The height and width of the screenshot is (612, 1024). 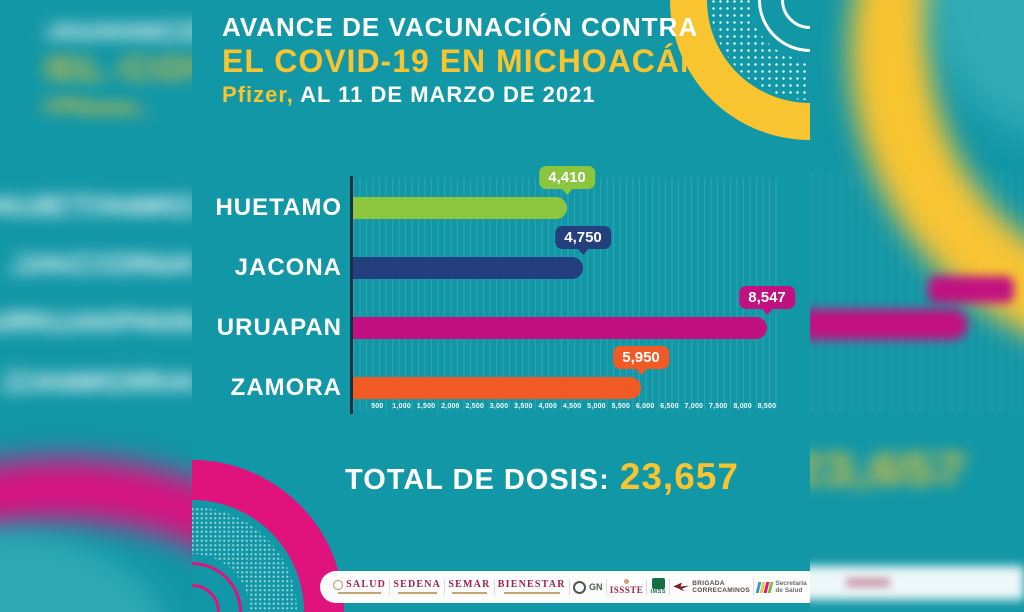 I want to click on blurred-city-uruapan: URUAPAN, so click(x=100, y=322).